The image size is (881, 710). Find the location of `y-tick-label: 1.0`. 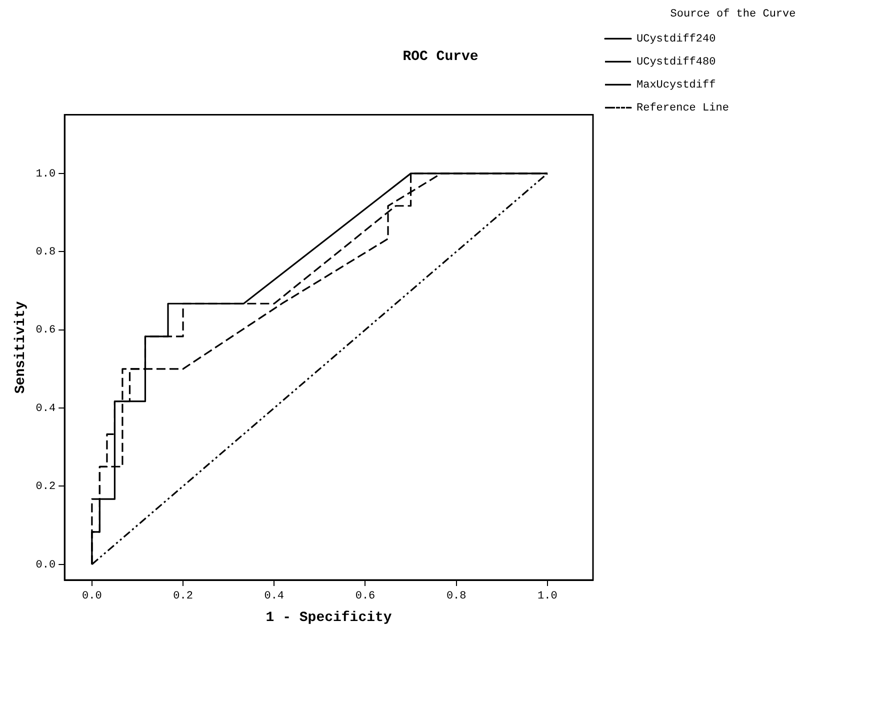

y-tick-label: 1.0 is located at coordinates (46, 174).